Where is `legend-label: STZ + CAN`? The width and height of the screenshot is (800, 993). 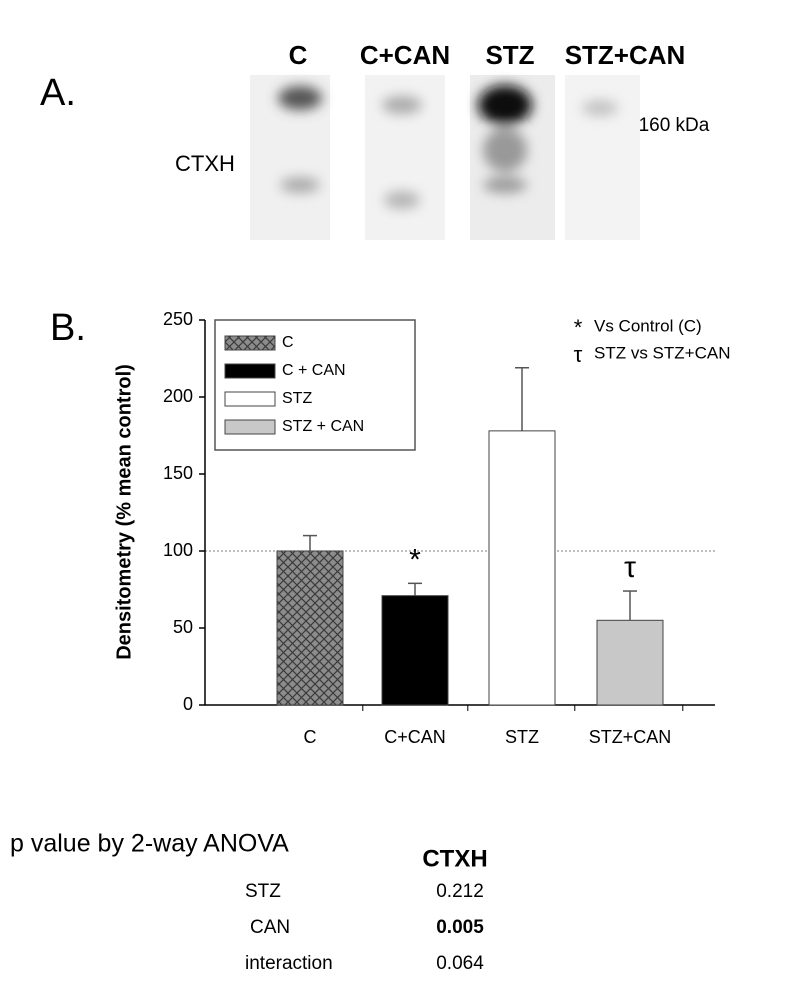
legend-label: STZ + CAN is located at coordinates (323, 426).